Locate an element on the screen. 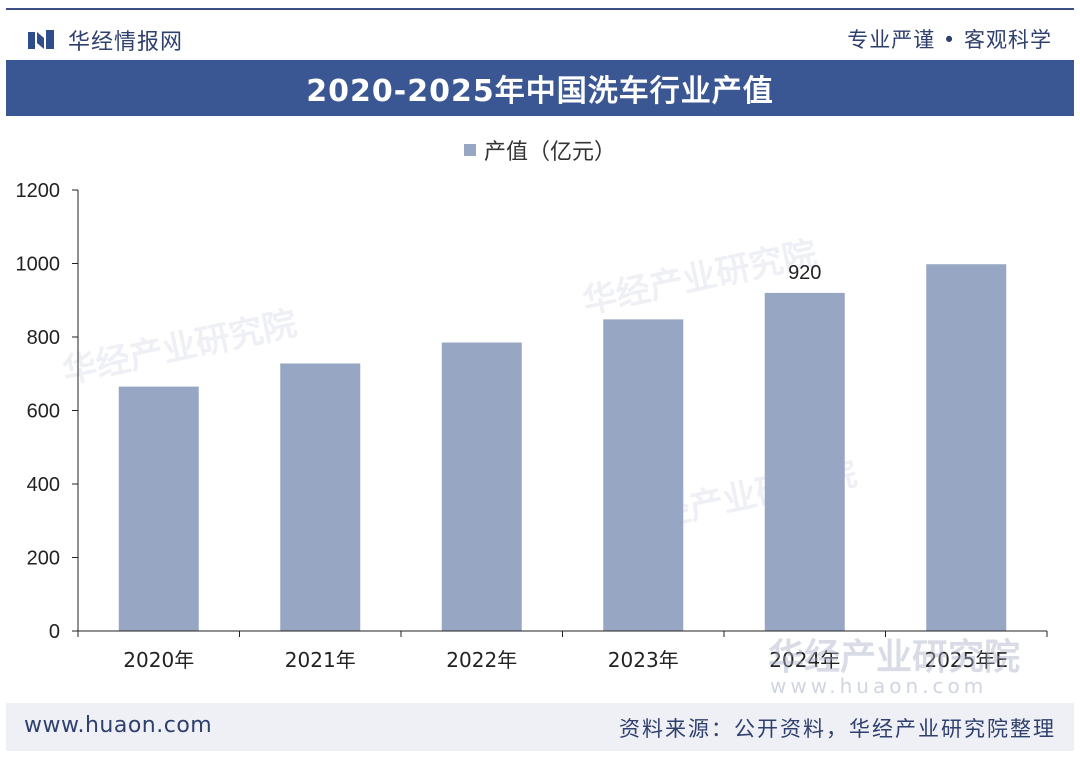 The width and height of the screenshot is (1080, 757). watermark-url: www.huaon.com is located at coordinates (879, 686).